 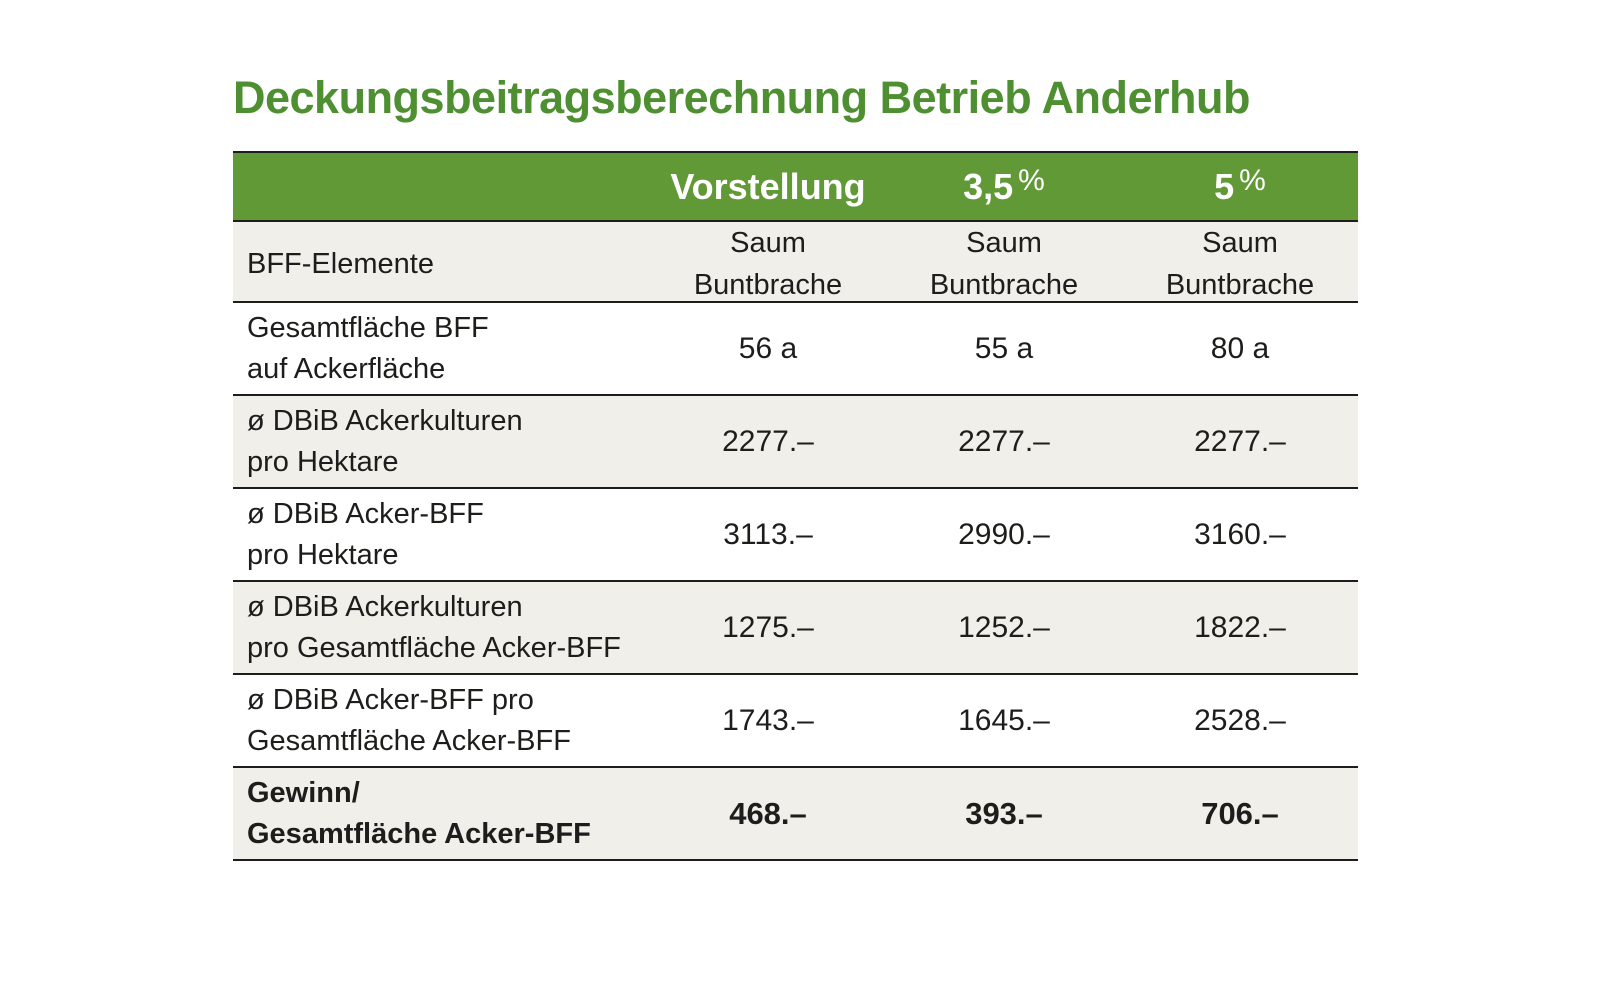 I want to click on subheader-col-2-line-1: Saum, so click(x=1004, y=243).